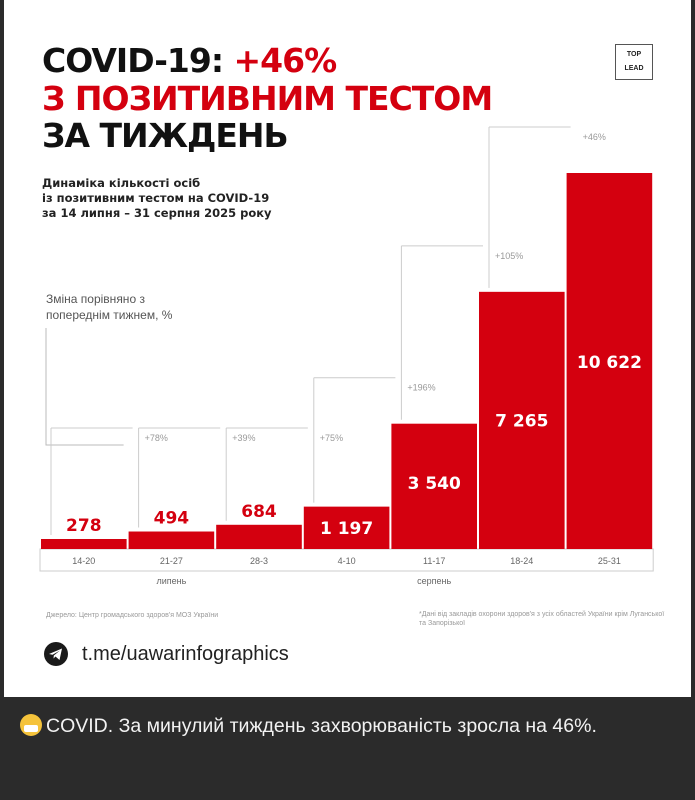 The width and height of the screenshot is (695, 800). I want to click on logo-top: TOP, so click(634, 54).